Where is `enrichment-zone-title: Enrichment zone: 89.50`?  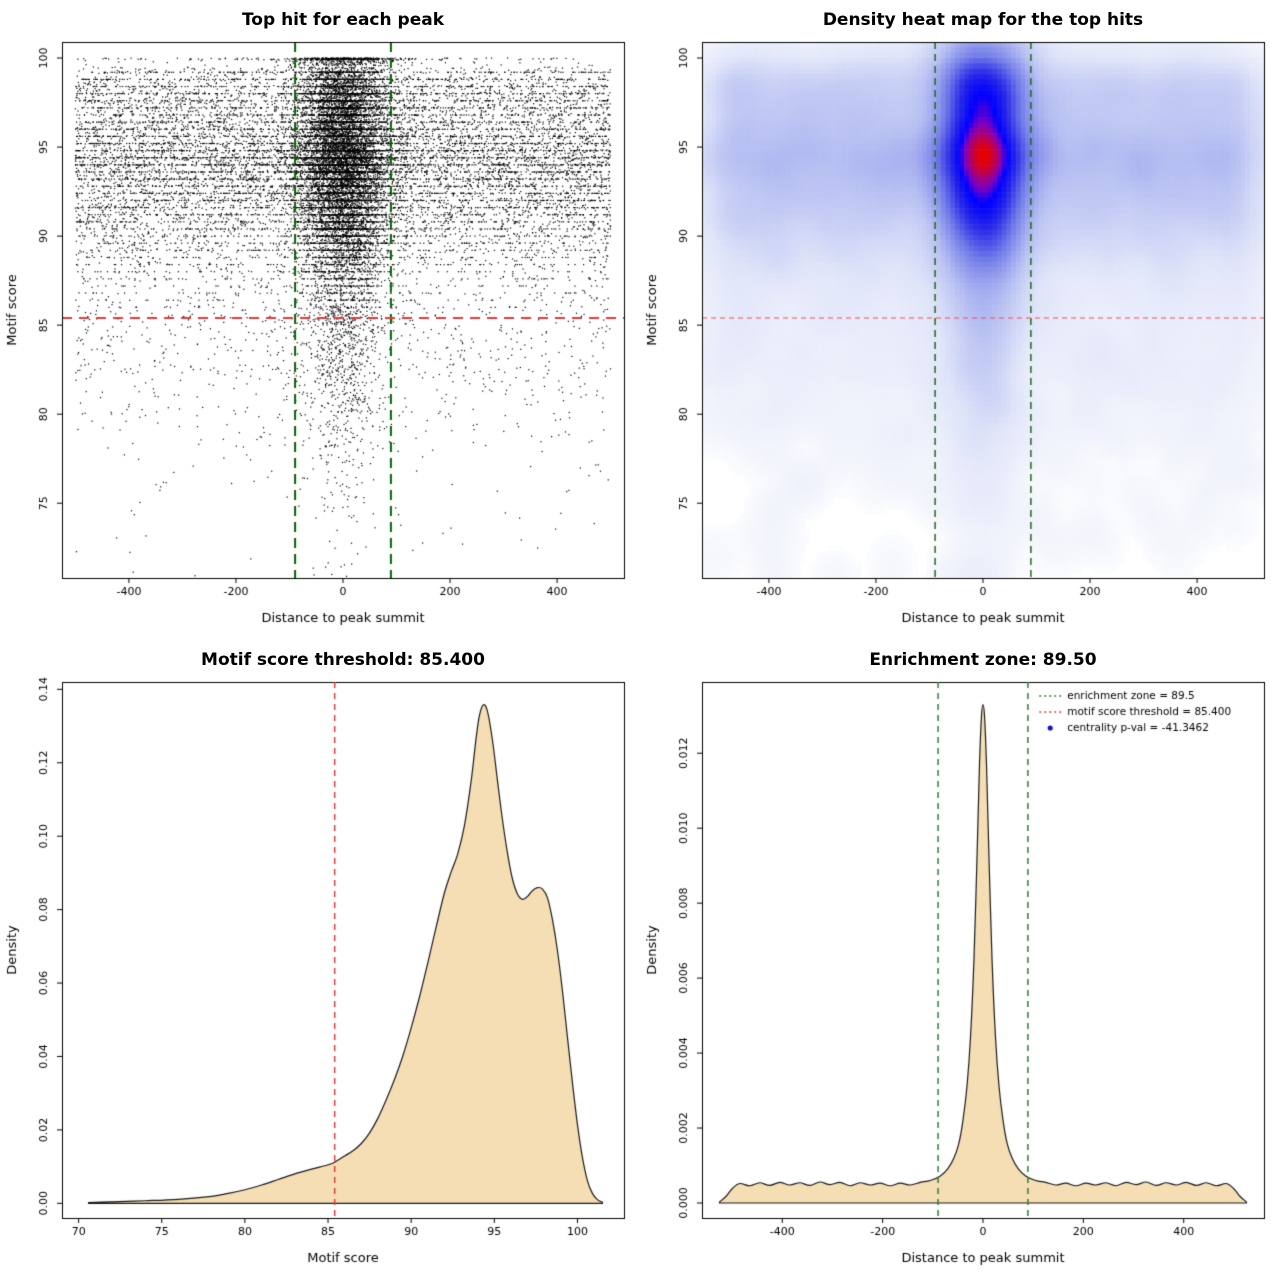 enrichment-zone-title: Enrichment zone: 89.50 is located at coordinates (983, 660).